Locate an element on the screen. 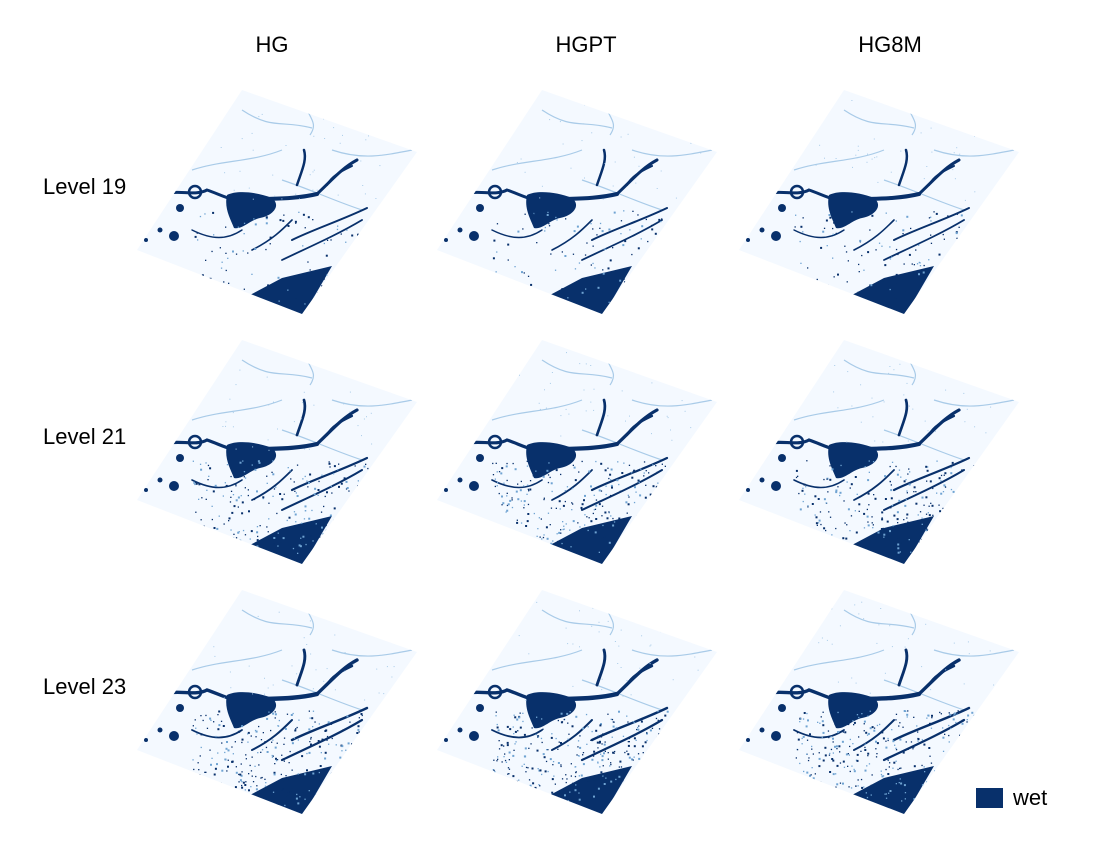  column-header-hg8m: HG8M is located at coordinates (890, 44).